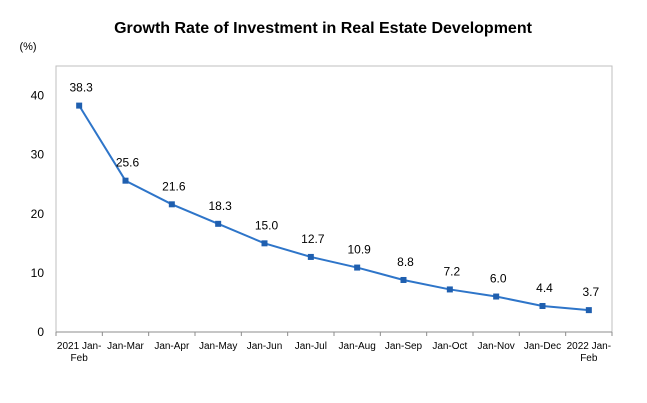 The width and height of the screenshot is (647, 403). I want to click on data-label: 38.3, so click(81, 88).